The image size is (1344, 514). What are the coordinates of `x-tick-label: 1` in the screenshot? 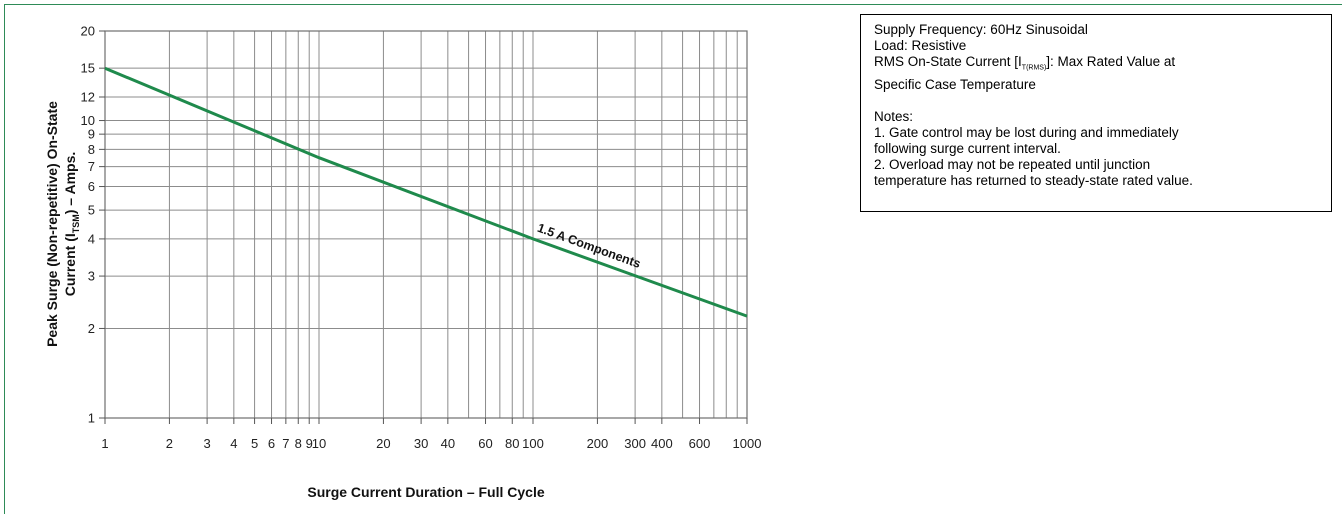 It's located at (104, 443).